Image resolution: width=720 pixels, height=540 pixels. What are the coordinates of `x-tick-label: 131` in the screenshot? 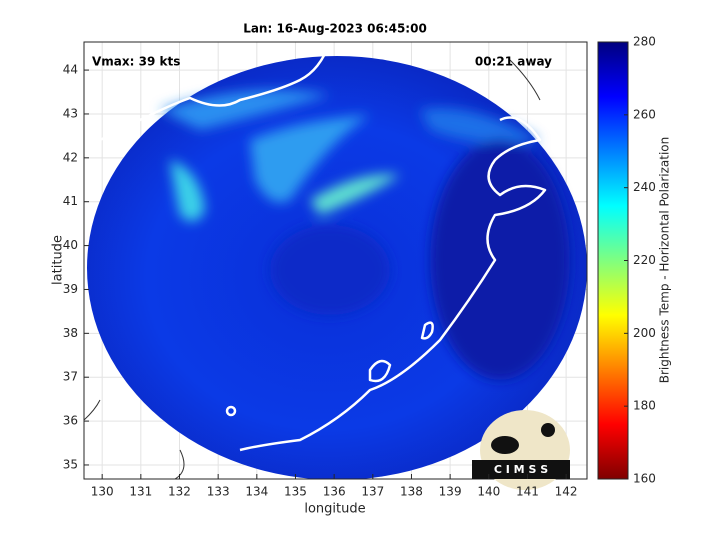 It's located at (140, 492).